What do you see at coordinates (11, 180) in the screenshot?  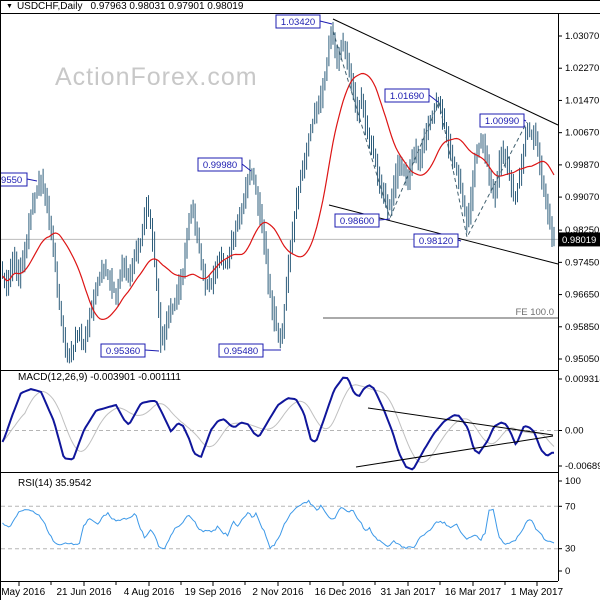 I see `svg-text: 0.99550` at bounding box center [11, 180].